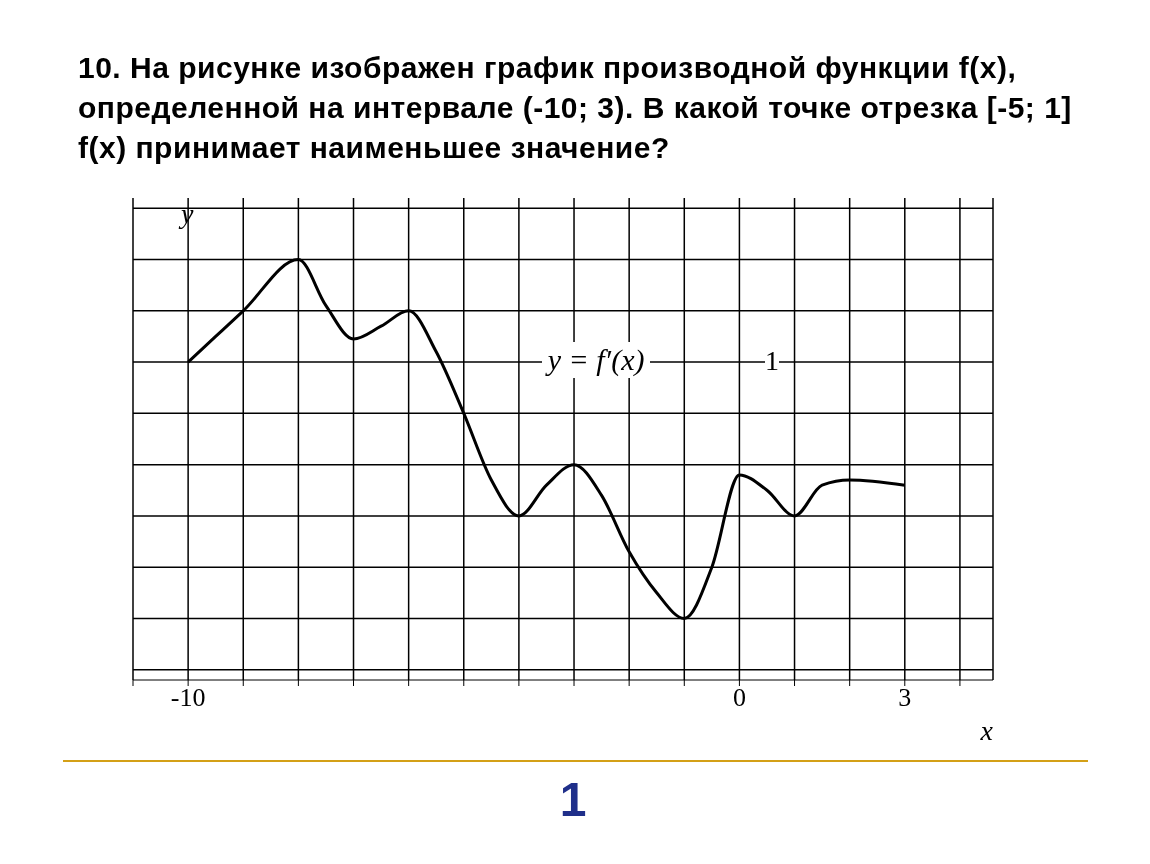 This screenshot has width=1150, height=864. Describe the element at coordinates (188, 698) in the screenshot. I see `x-tick-label: -10` at that location.